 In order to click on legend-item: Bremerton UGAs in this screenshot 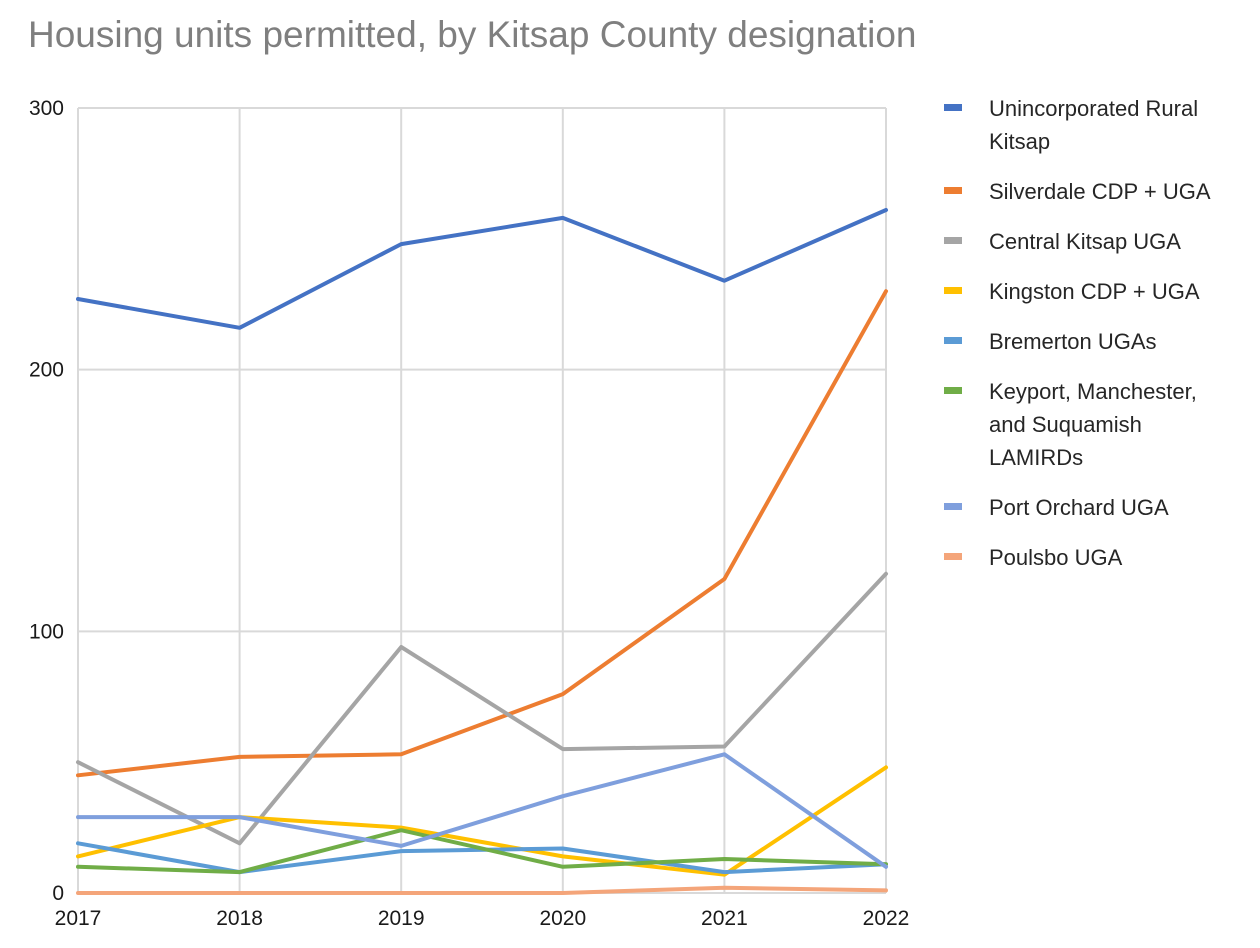, I will do `click(1094, 341)`.